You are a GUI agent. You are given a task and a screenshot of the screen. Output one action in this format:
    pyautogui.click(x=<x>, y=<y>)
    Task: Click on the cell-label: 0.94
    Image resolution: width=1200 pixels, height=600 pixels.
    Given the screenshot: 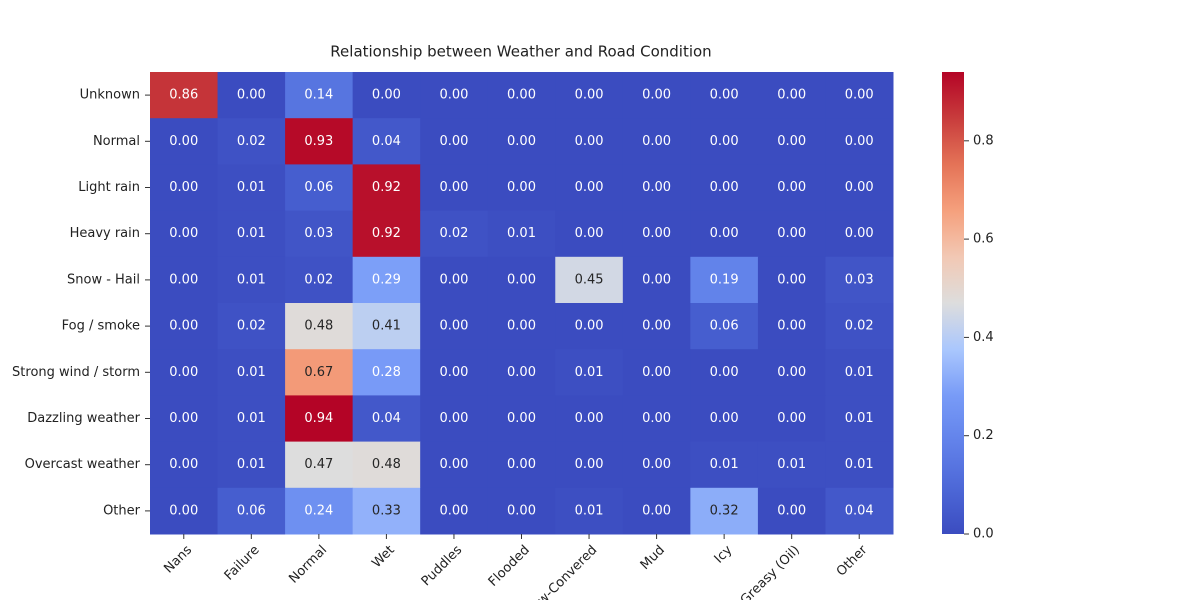 What is the action you would take?
    pyautogui.click(x=318, y=418)
    